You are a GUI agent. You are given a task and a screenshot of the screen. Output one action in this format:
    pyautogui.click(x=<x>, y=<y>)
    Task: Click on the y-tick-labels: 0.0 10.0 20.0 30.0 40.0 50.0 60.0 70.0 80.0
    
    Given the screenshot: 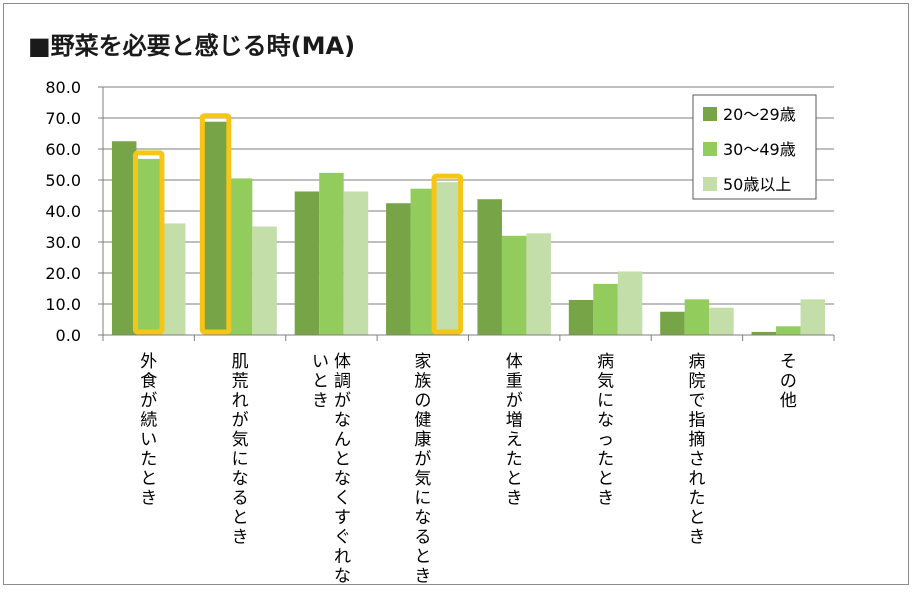 What is the action you would take?
    pyautogui.click(x=63, y=211)
    